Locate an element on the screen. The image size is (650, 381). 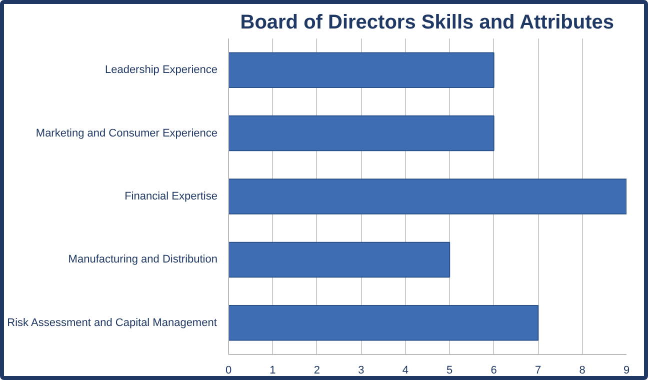
x-tick-label: 1 is located at coordinates (273, 370).